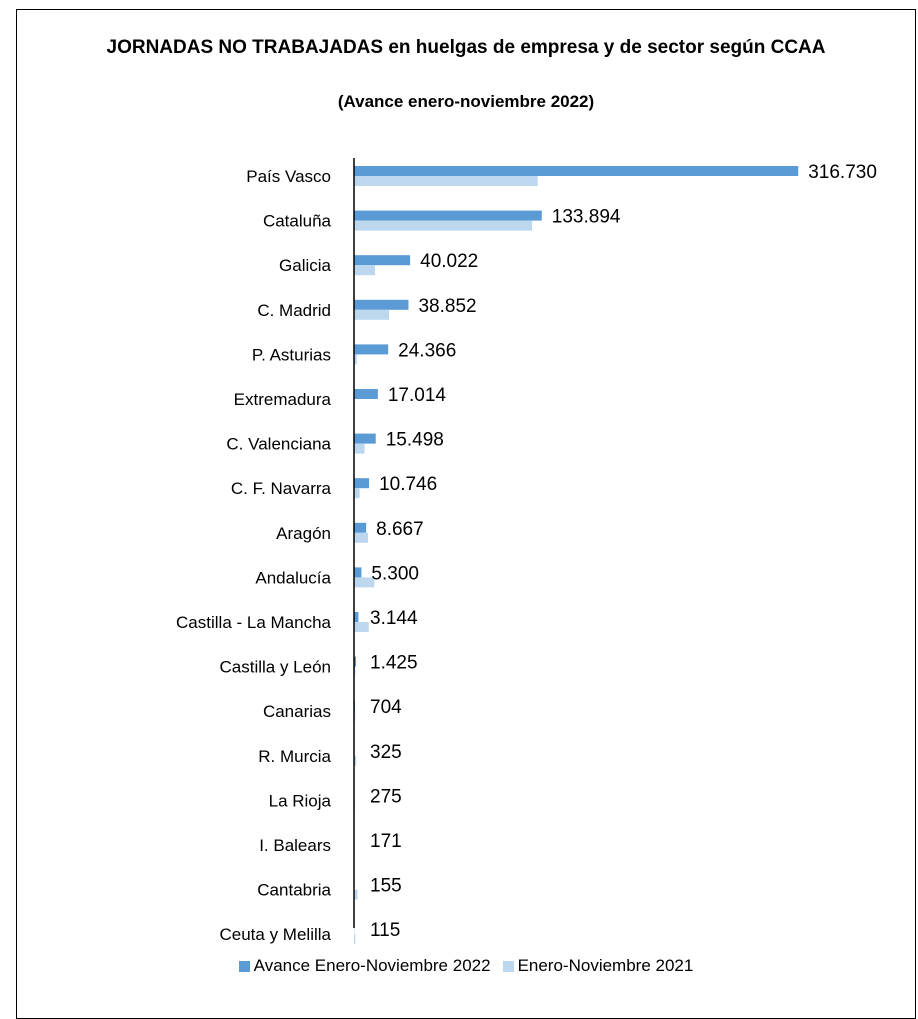 This screenshot has height=1019, width=918. I want to click on chart-subtitle: (Avance enero-noviembre 2022), so click(466, 101).